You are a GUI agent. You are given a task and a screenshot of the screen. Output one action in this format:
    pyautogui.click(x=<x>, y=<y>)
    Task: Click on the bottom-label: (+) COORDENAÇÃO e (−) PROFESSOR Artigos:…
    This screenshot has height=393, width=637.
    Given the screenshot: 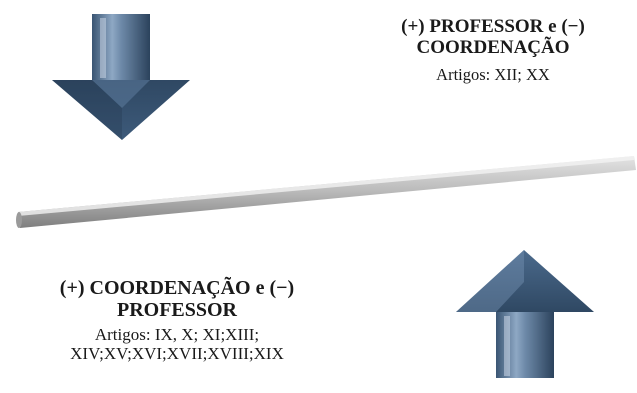 What is the action you would take?
    pyautogui.click(x=177, y=320)
    